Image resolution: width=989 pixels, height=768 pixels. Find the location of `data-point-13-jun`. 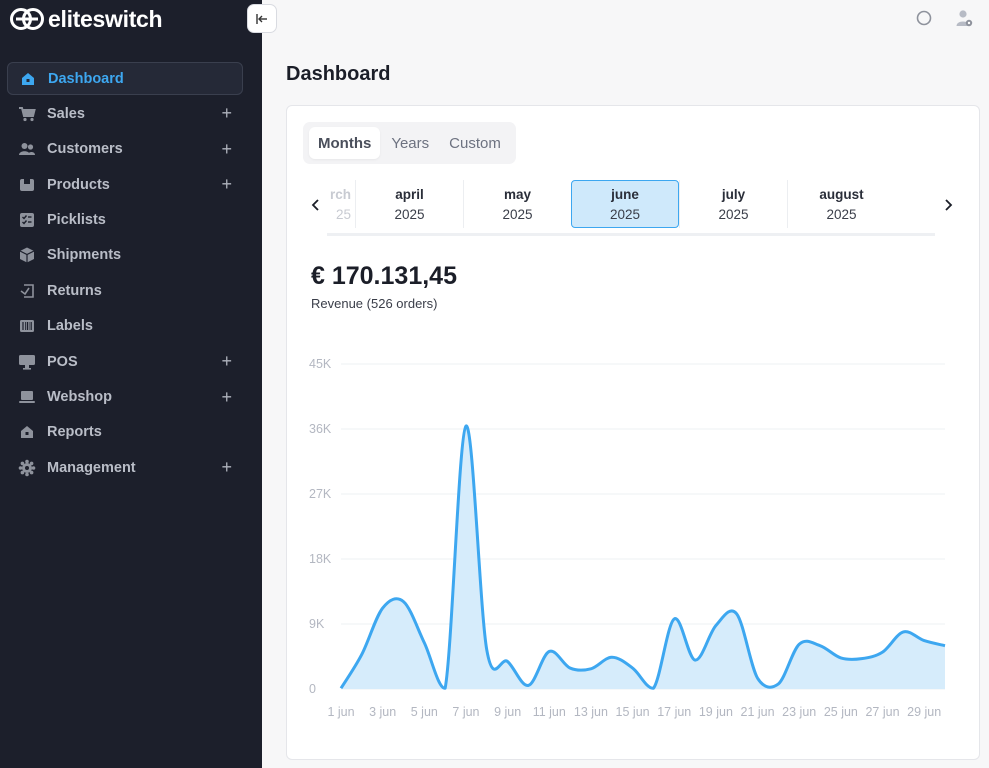

data-point-13-jun is located at coordinates (591, 669).